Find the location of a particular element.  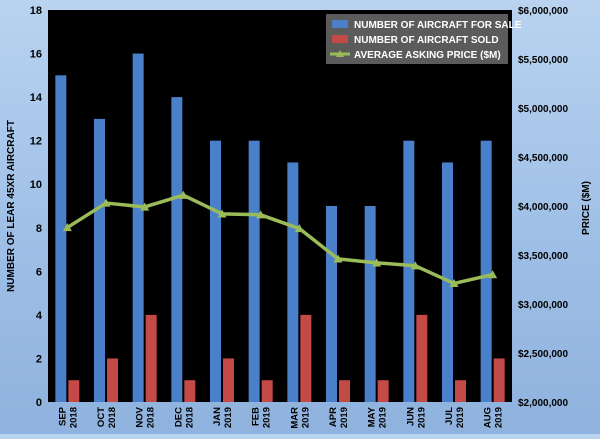

bar-for-sale-sep is located at coordinates (61, 238).